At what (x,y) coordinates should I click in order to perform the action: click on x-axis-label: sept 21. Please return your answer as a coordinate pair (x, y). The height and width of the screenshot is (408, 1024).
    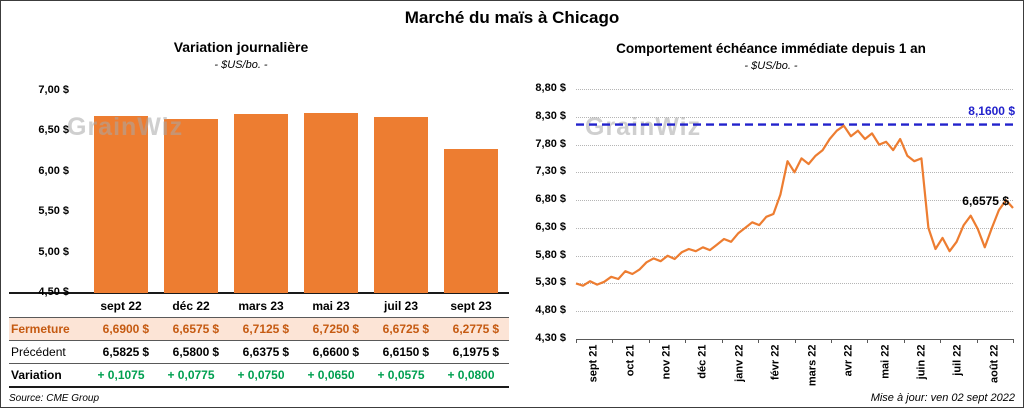
    Looking at the image, I should click on (593, 363).